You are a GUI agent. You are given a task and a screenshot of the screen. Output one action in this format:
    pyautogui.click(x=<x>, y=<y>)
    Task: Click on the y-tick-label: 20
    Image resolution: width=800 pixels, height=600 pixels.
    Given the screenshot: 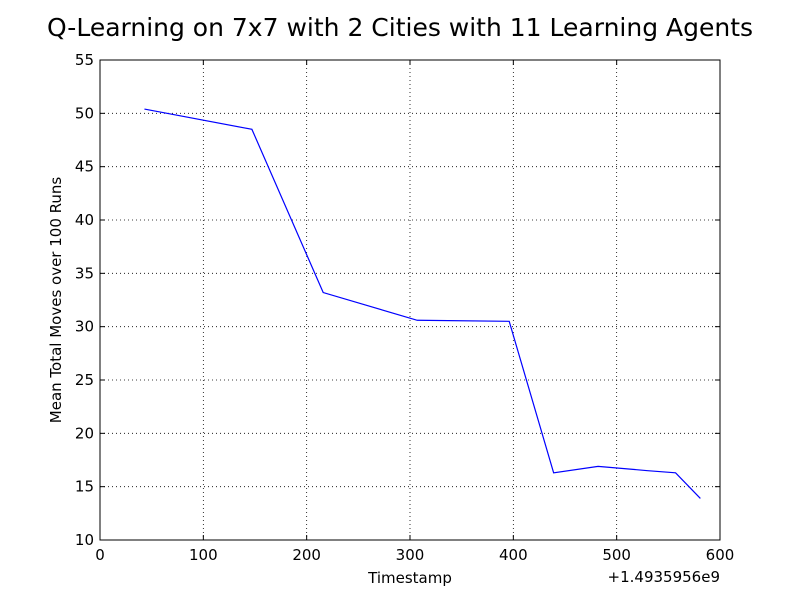 What is the action you would take?
    pyautogui.click(x=84, y=433)
    